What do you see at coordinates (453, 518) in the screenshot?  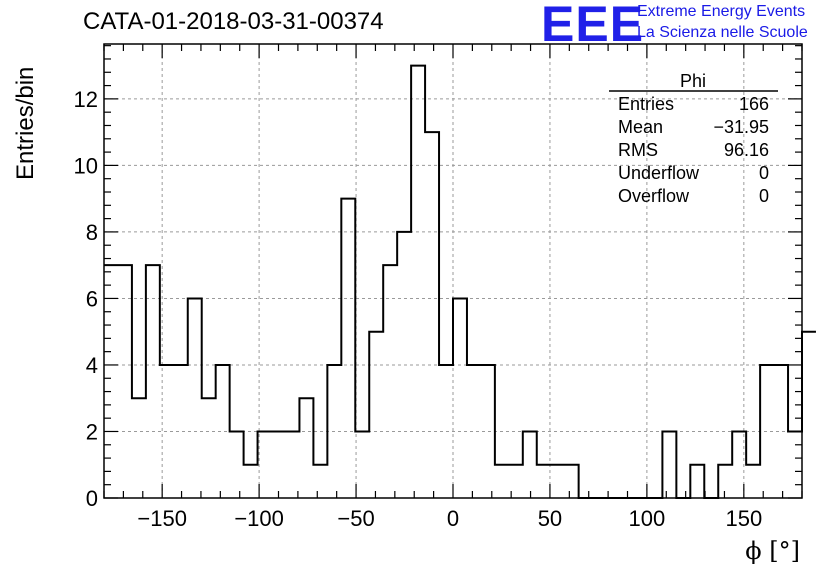 I see `x-tick-label: 0` at bounding box center [453, 518].